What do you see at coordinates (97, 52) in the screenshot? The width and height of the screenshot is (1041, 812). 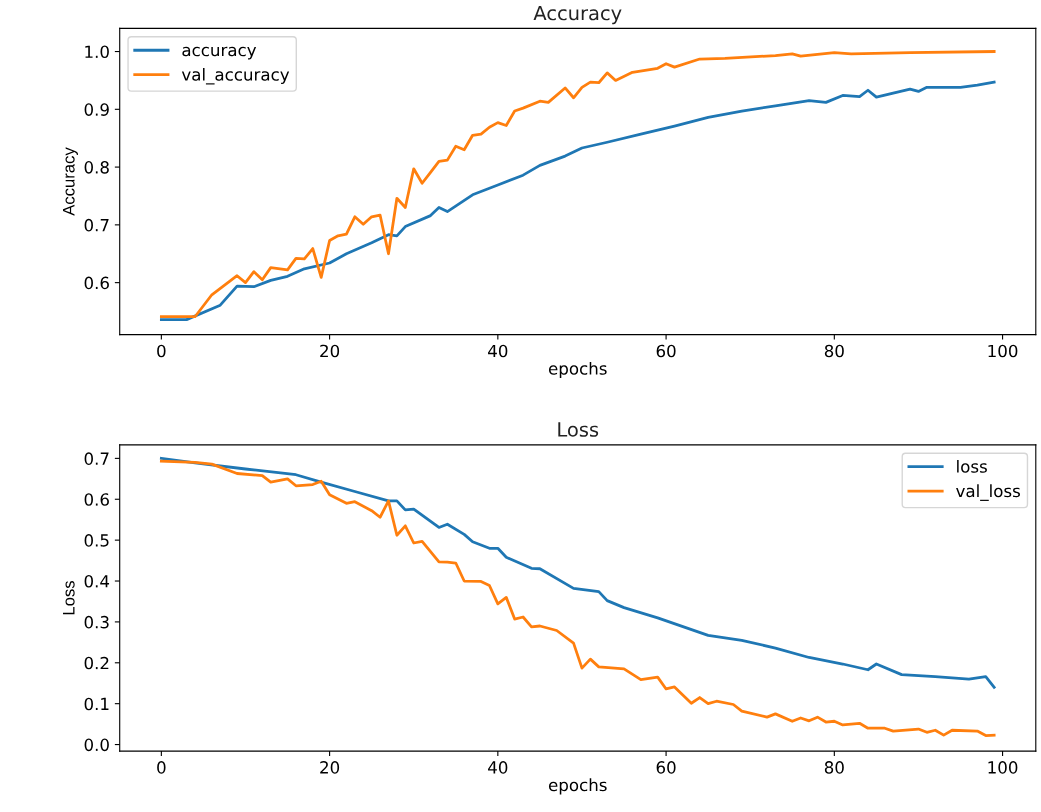 I see `y-tick-label: 1.0` at bounding box center [97, 52].